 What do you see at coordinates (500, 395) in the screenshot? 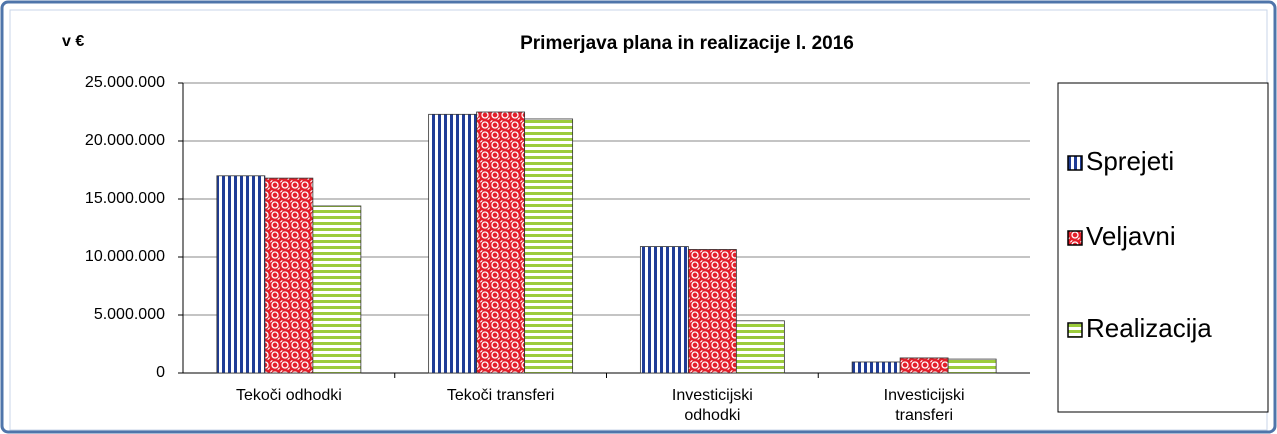
I see `x-tick-label: Tekoči transferi` at bounding box center [500, 395].